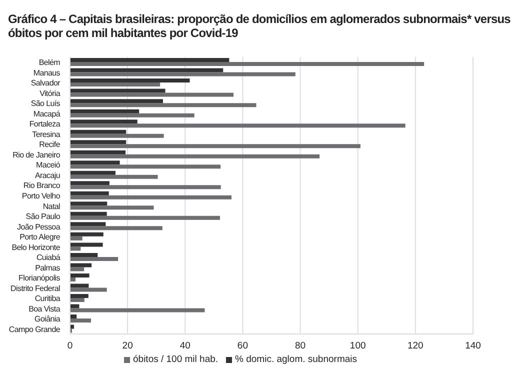 This screenshot has width=531, height=382. Describe the element at coordinates (36, 247) in the screenshot. I see `y-tick-label: Belo Horizonte` at that location.